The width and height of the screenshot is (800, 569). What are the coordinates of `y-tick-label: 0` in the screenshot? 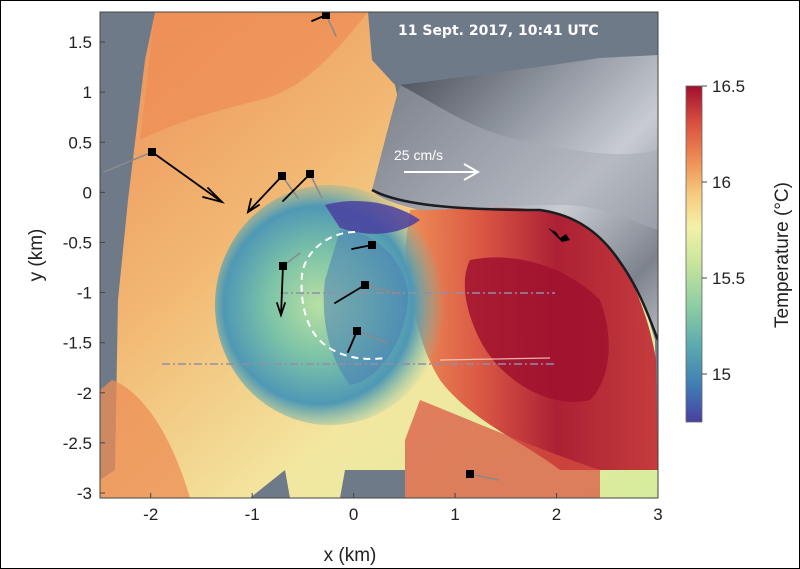 It's located at (87, 192).